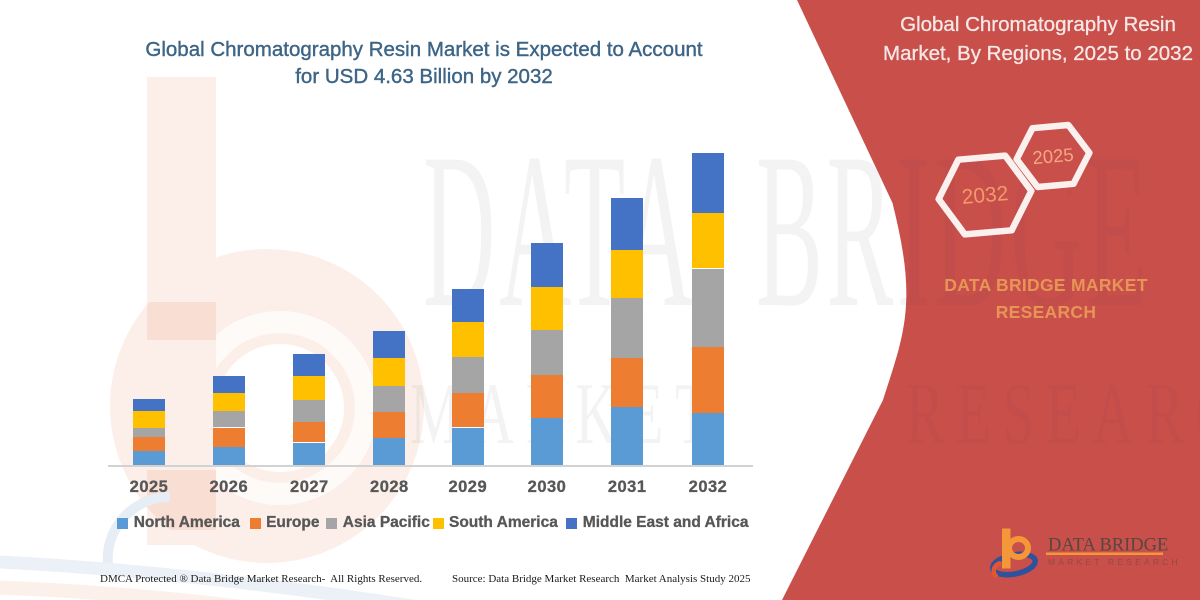 The height and width of the screenshot is (600, 1200). What do you see at coordinates (1114, 562) in the screenshot?
I see `svg-text: MARKET RESEARCH` at bounding box center [1114, 562].